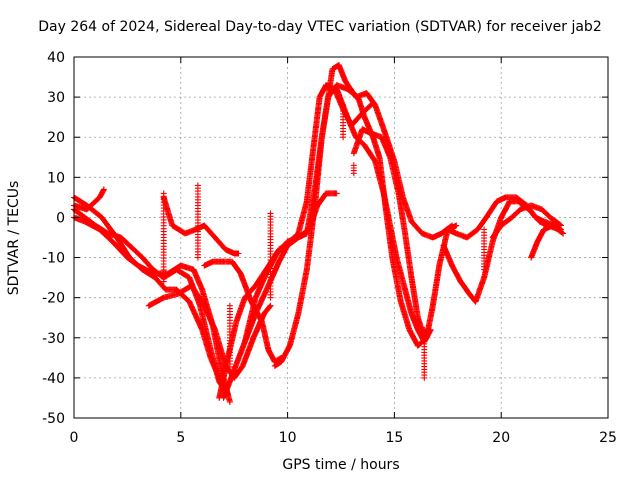  What do you see at coordinates (341, 465) in the screenshot?
I see `x-axis-label: GPS time / hours` at bounding box center [341, 465].